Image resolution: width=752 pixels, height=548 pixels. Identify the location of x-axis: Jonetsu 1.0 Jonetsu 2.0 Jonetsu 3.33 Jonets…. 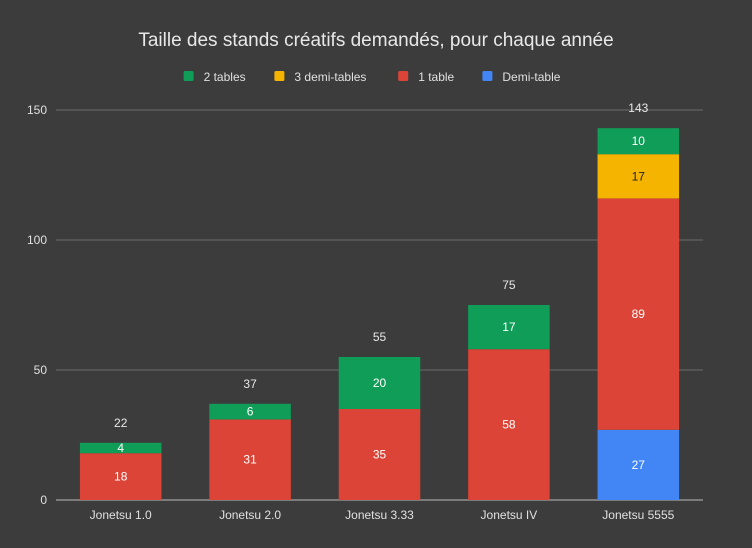
(382, 515).